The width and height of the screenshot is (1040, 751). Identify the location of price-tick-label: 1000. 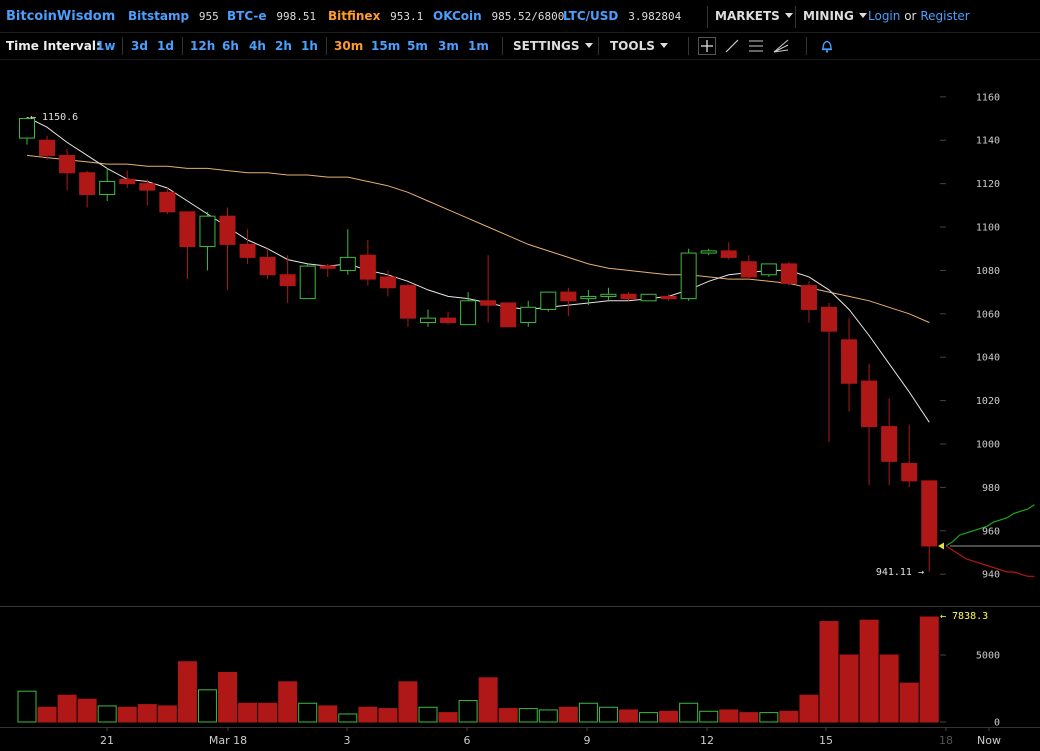
(988, 444).